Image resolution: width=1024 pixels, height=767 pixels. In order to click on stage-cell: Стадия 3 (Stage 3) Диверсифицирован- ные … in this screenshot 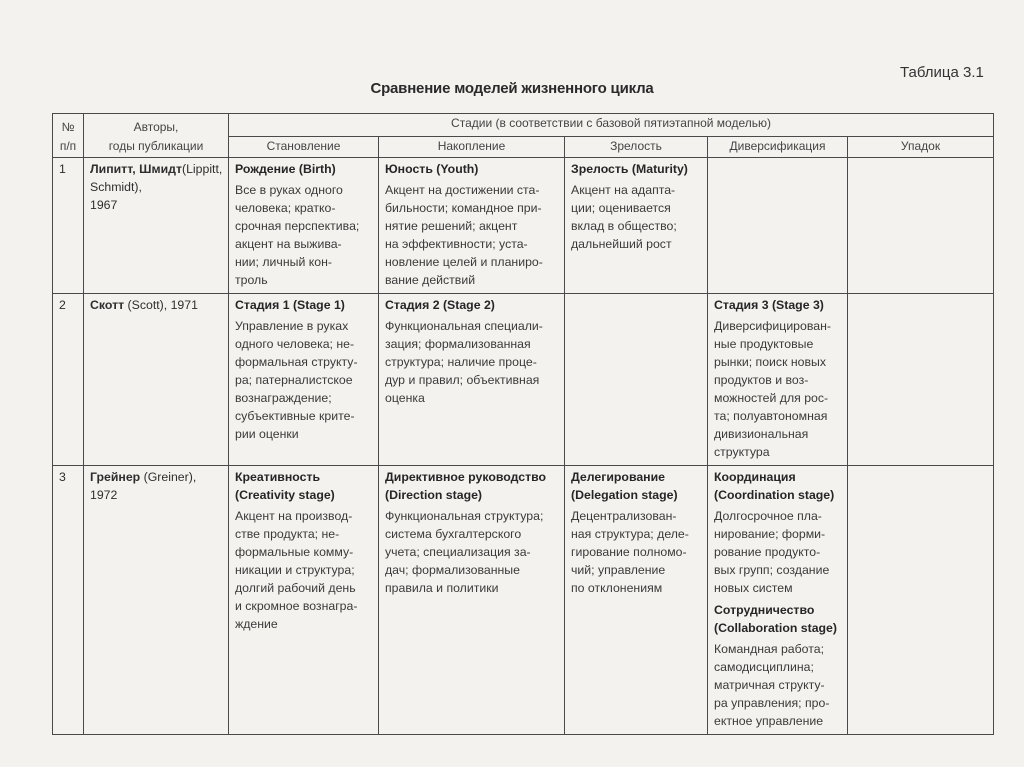, I will do `click(777, 379)`.